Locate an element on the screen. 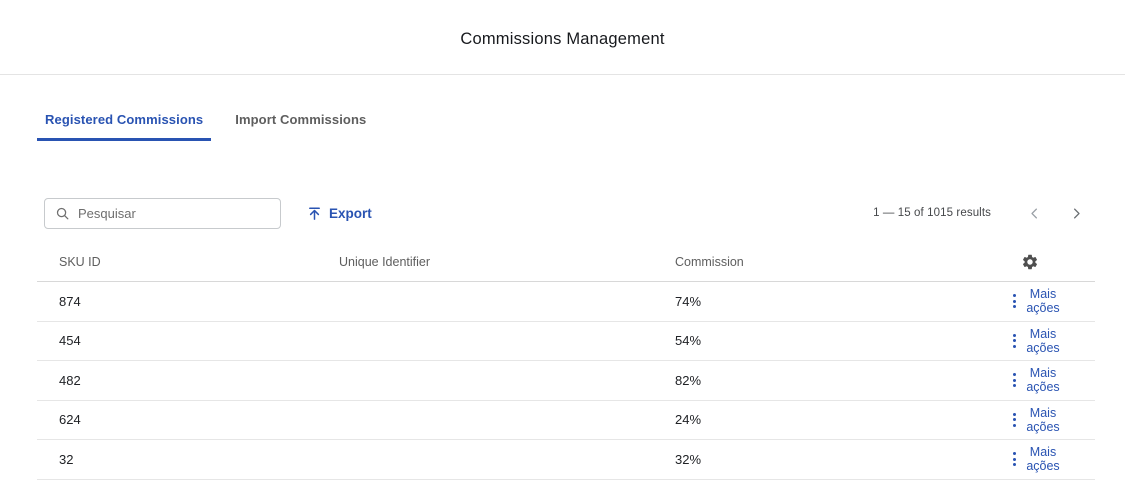 This screenshot has height=483, width=1125. column-header-commission: Commission is located at coordinates (709, 261).